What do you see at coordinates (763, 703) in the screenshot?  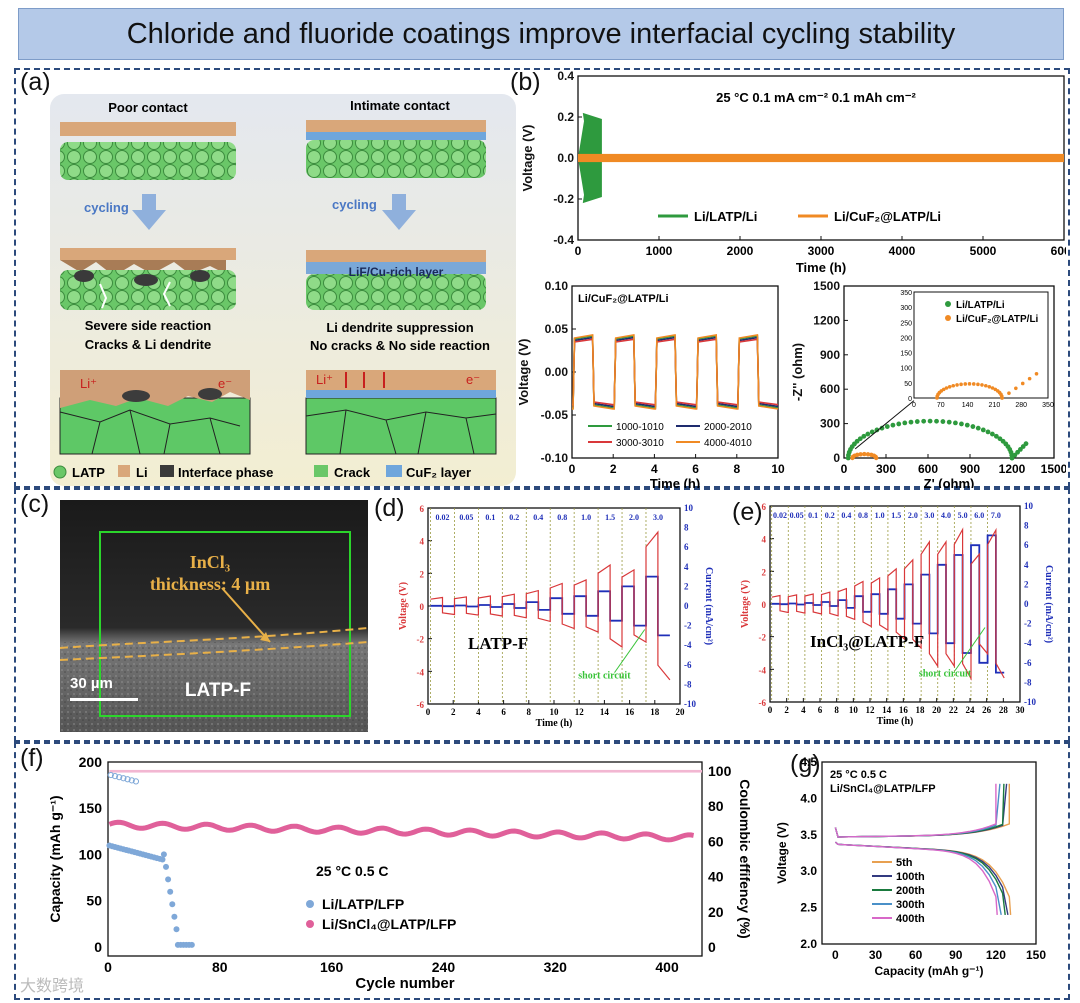 I see `y-tick-label: -6` at bounding box center [763, 703].